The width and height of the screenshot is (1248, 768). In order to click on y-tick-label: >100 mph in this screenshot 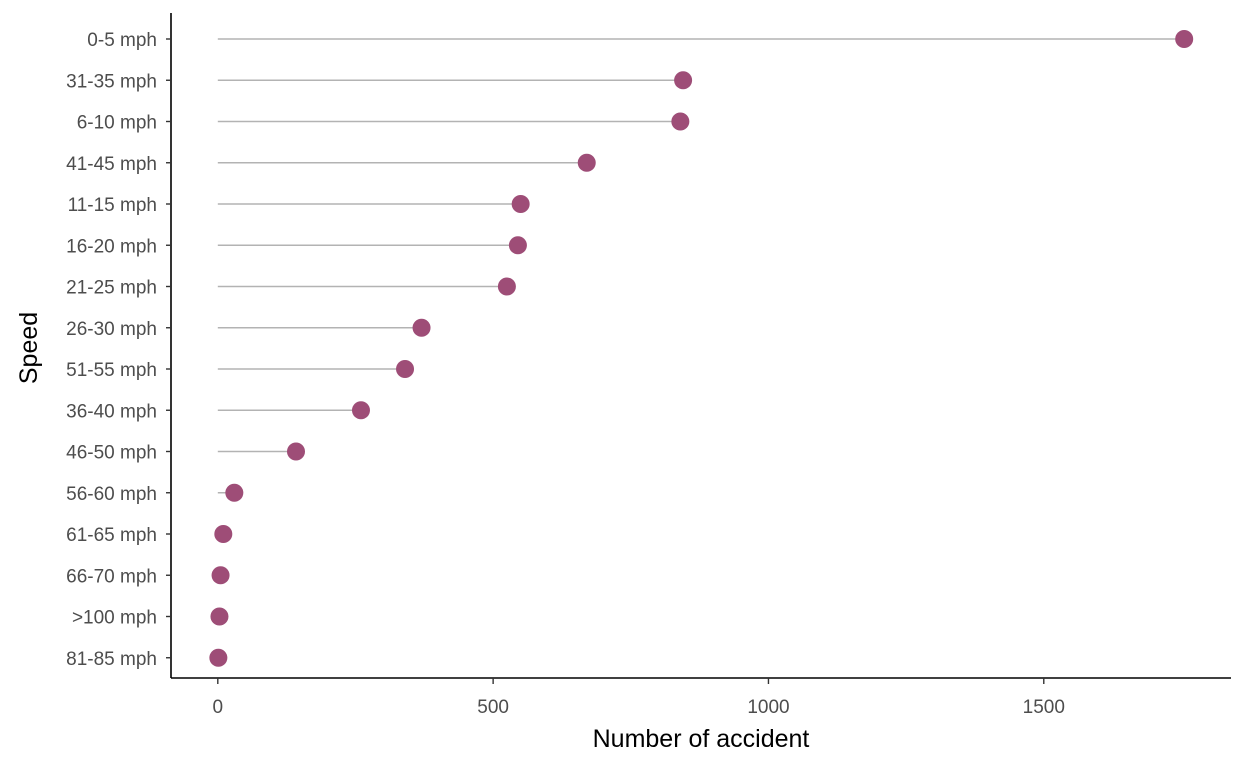, I will do `click(114, 618)`.